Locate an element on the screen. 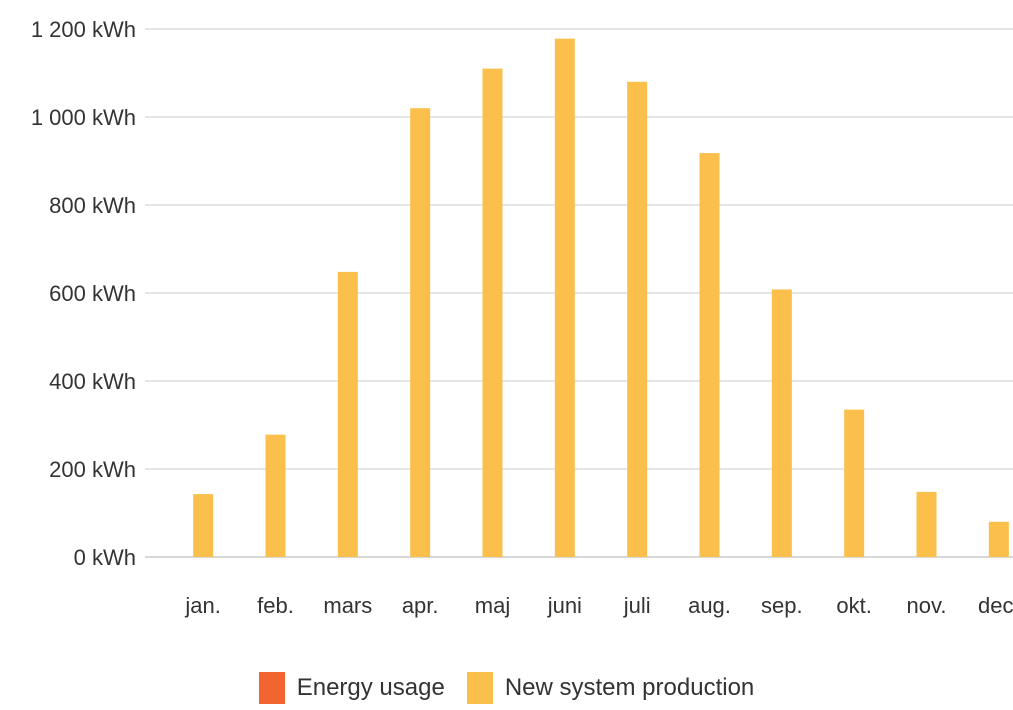 The height and width of the screenshot is (710, 1013). x-tick-label: sep. is located at coordinates (782, 605).